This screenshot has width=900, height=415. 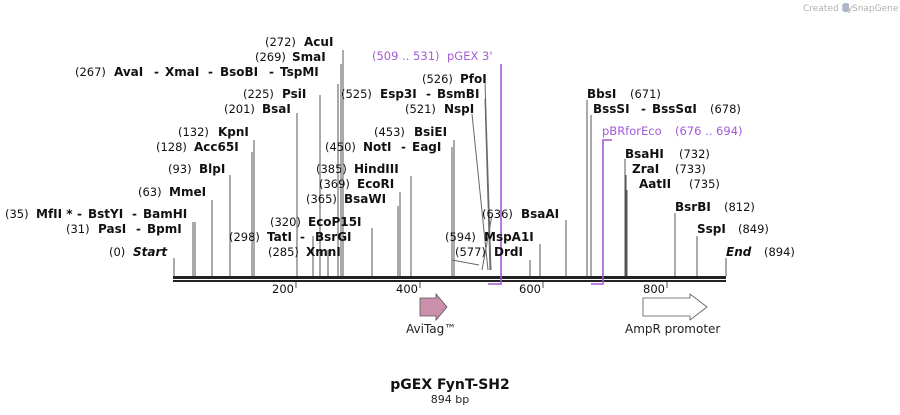 I want to click on enzyme-pfoi: PfoI, so click(x=473, y=79).